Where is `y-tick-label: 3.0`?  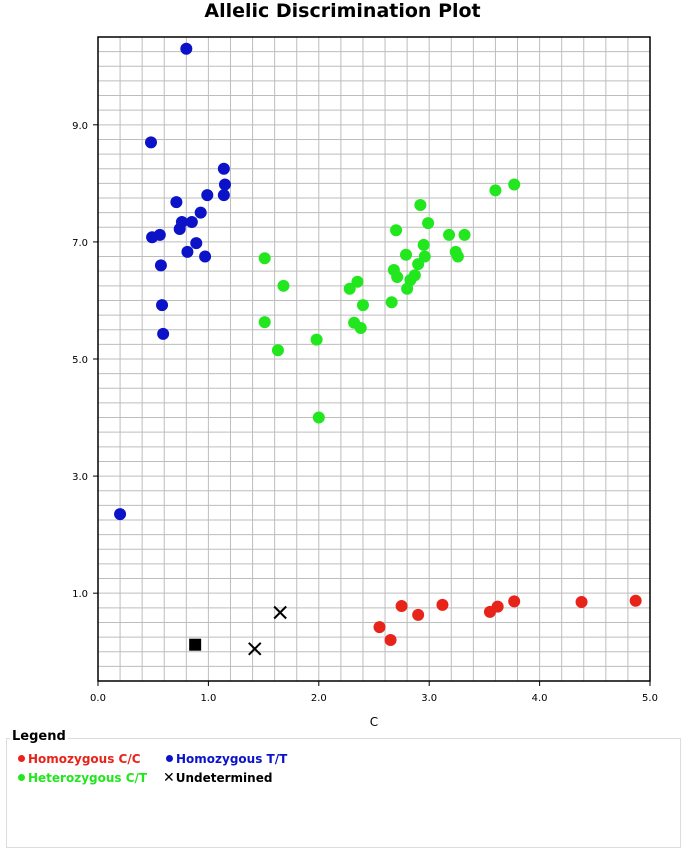 y-tick-label: 3.0 is located at coordinates (80, 477).